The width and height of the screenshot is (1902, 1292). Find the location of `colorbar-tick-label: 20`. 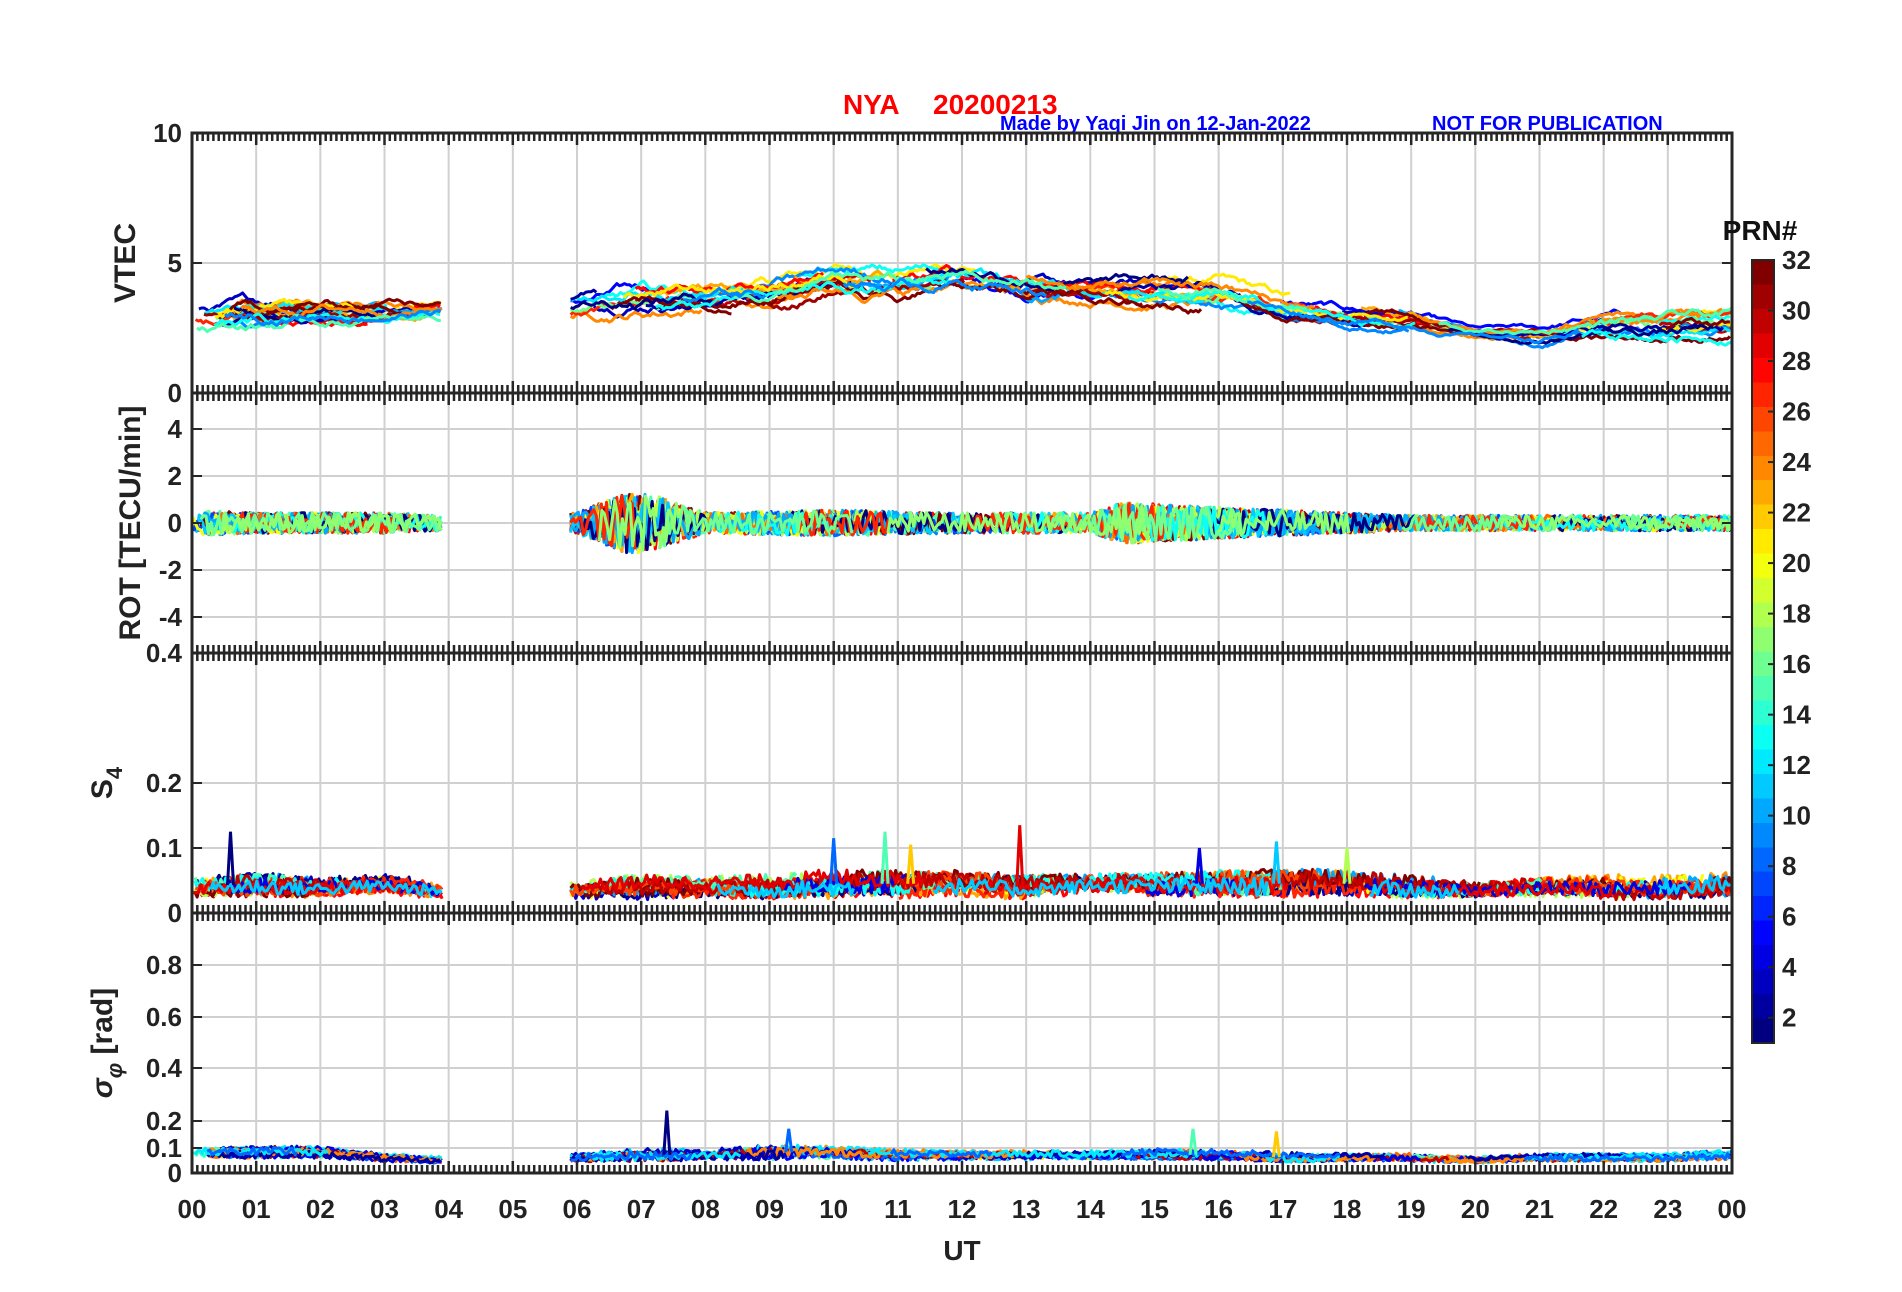

colorbar-tick-label: 20 is located at coordinates (1796, 563).